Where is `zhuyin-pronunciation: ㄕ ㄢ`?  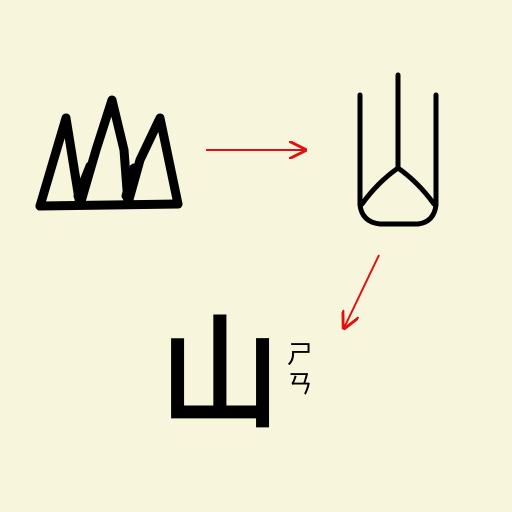 zhuyin-pronunciation: ㄕ ㄢ is located at coordinates (300, 370).